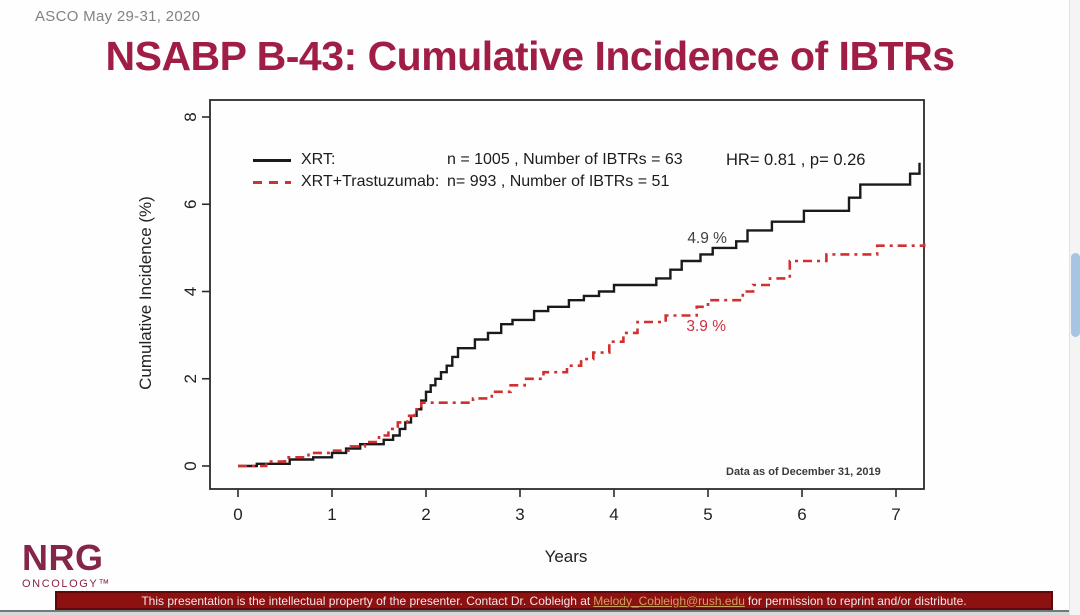 Image resolution: width=1080 pixels, height=615 pixels. Describe the element at coordinates (425, 514) in the screenshot. I see `x-tick-label: 2` at that location.